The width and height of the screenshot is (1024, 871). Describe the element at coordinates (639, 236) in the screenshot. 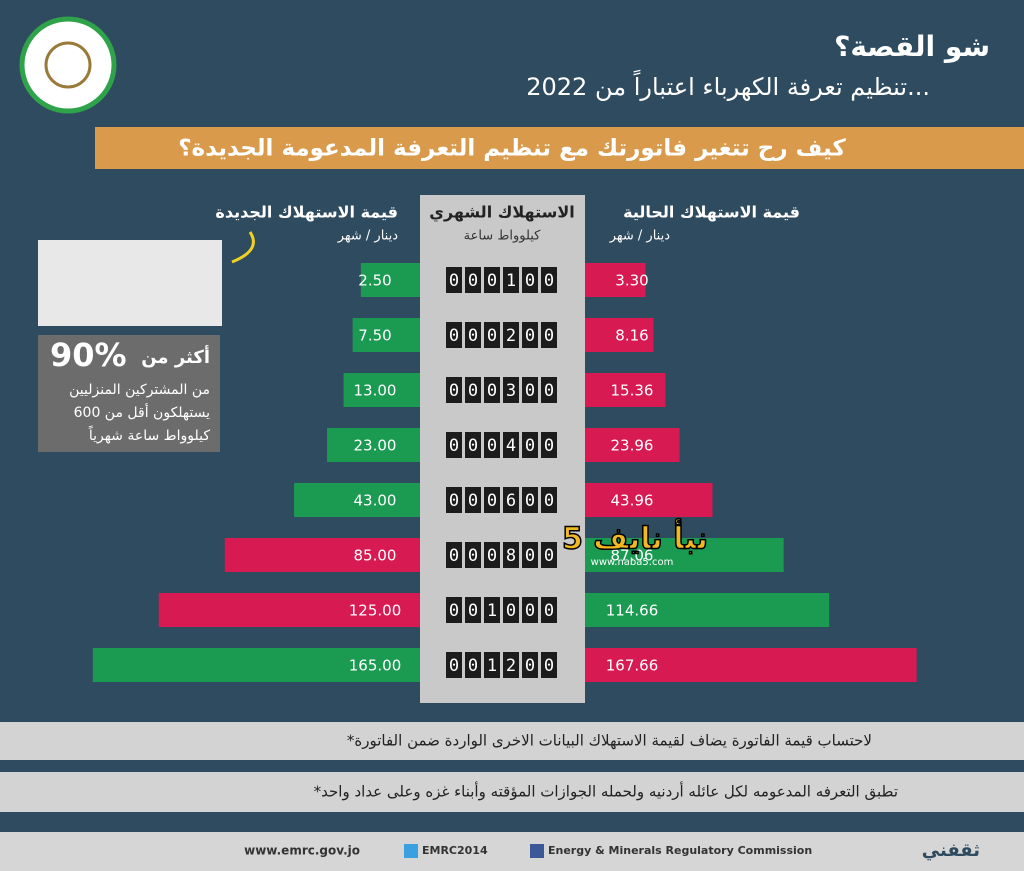

I see `right-unit: دينار / شهر` at that location.